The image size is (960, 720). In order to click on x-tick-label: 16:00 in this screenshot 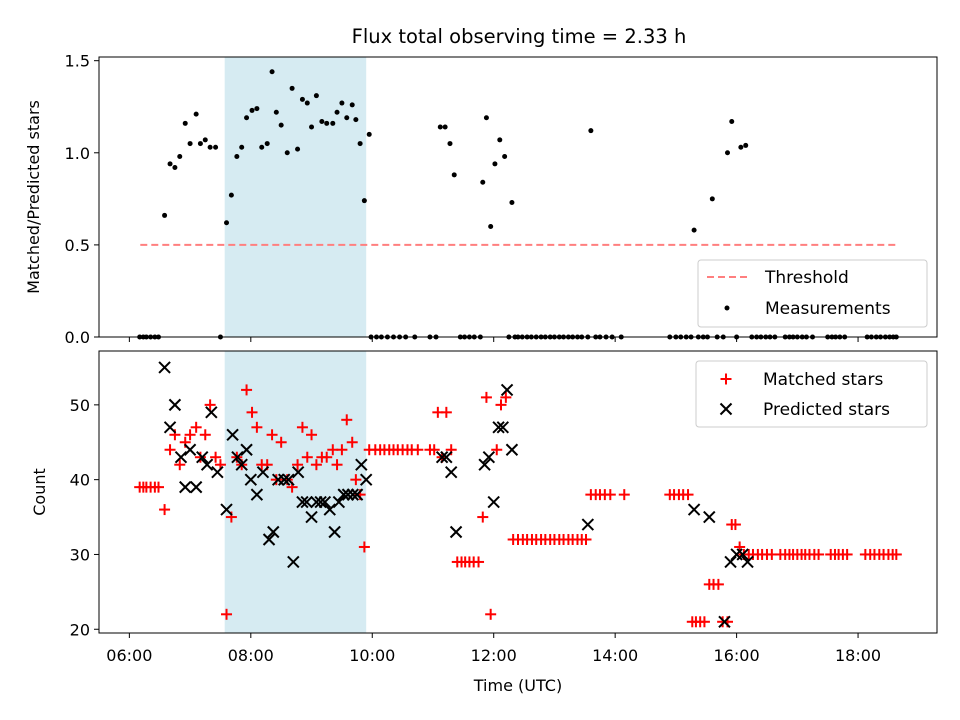, I will do `click(737, 655)`.